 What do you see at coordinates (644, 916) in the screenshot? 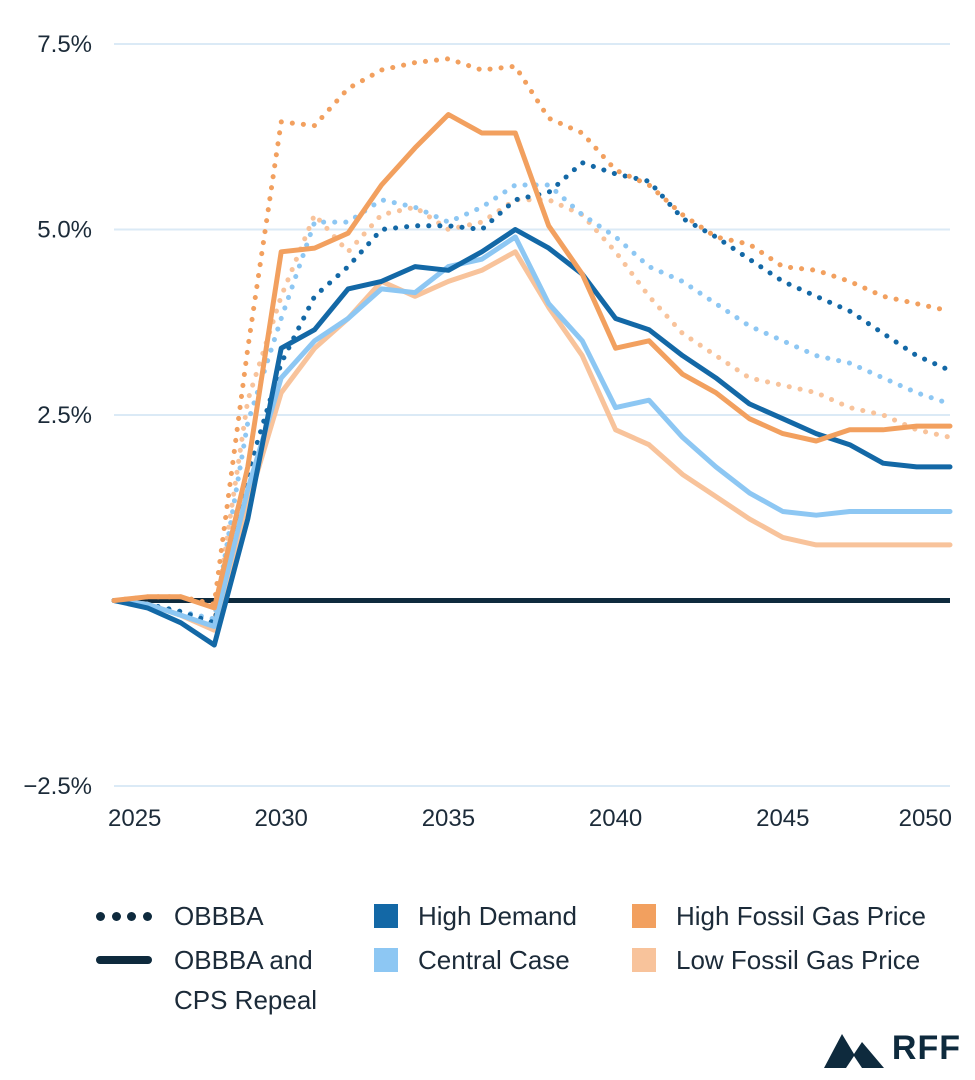
I see `high-gas-swatch` at bounding box center [644, 916].